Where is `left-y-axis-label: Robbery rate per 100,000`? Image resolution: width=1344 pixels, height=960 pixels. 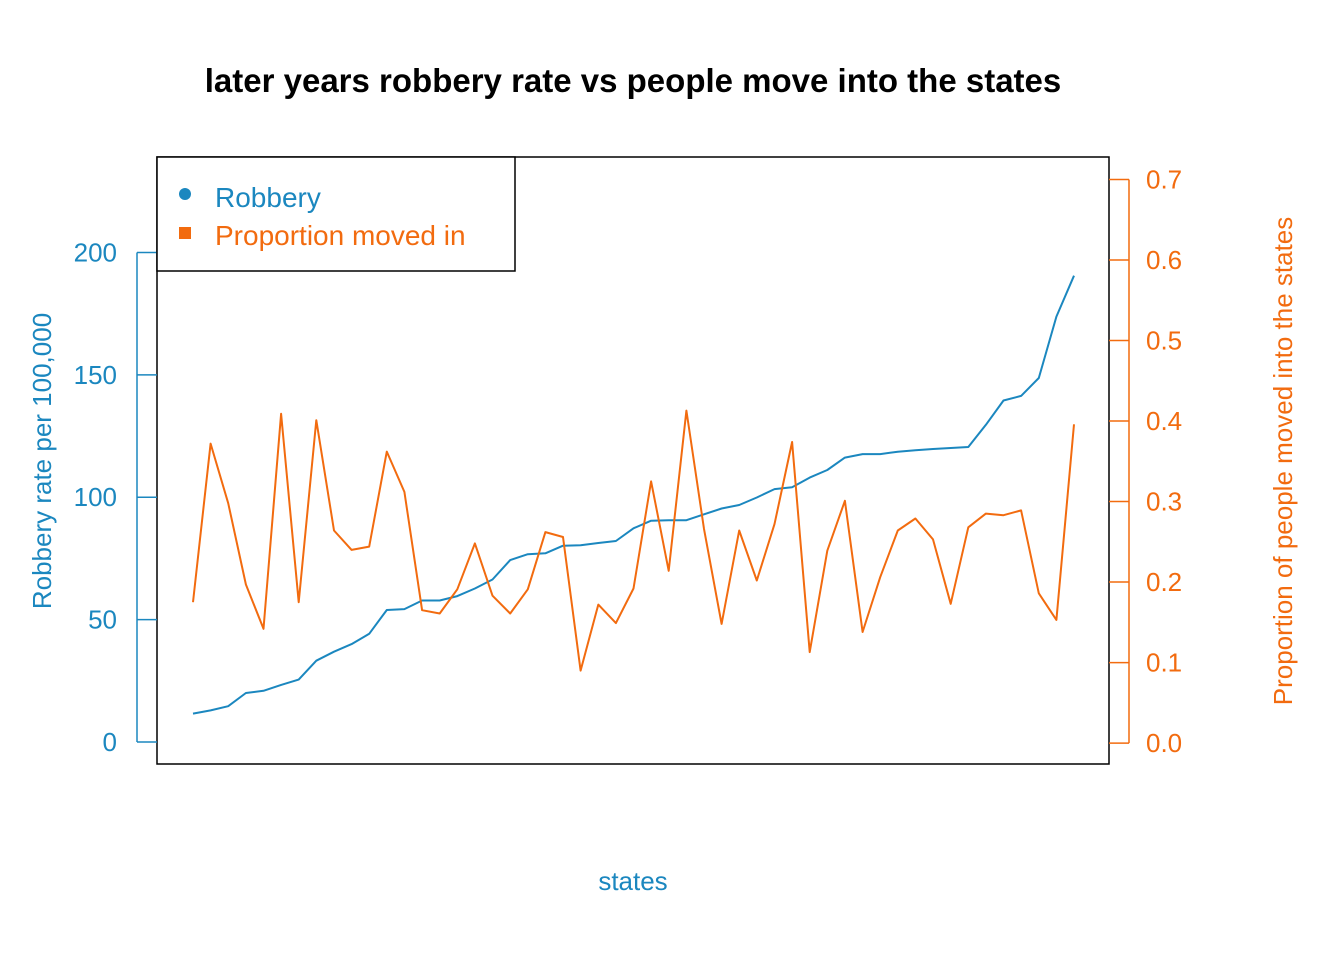 left-y-axis-label: Robbery rate per 100,000 is located at coordinates (42, 461).